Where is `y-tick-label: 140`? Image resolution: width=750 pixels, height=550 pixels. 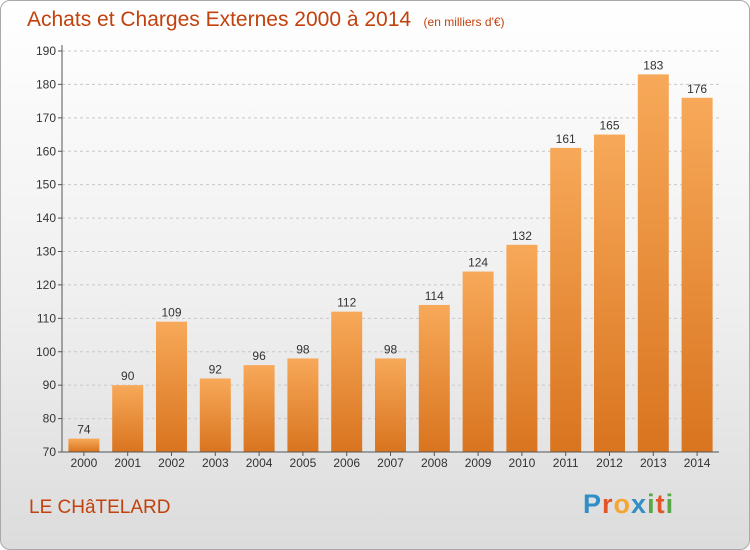
y-tick-label: 140 is located at coordinates (46, 218).